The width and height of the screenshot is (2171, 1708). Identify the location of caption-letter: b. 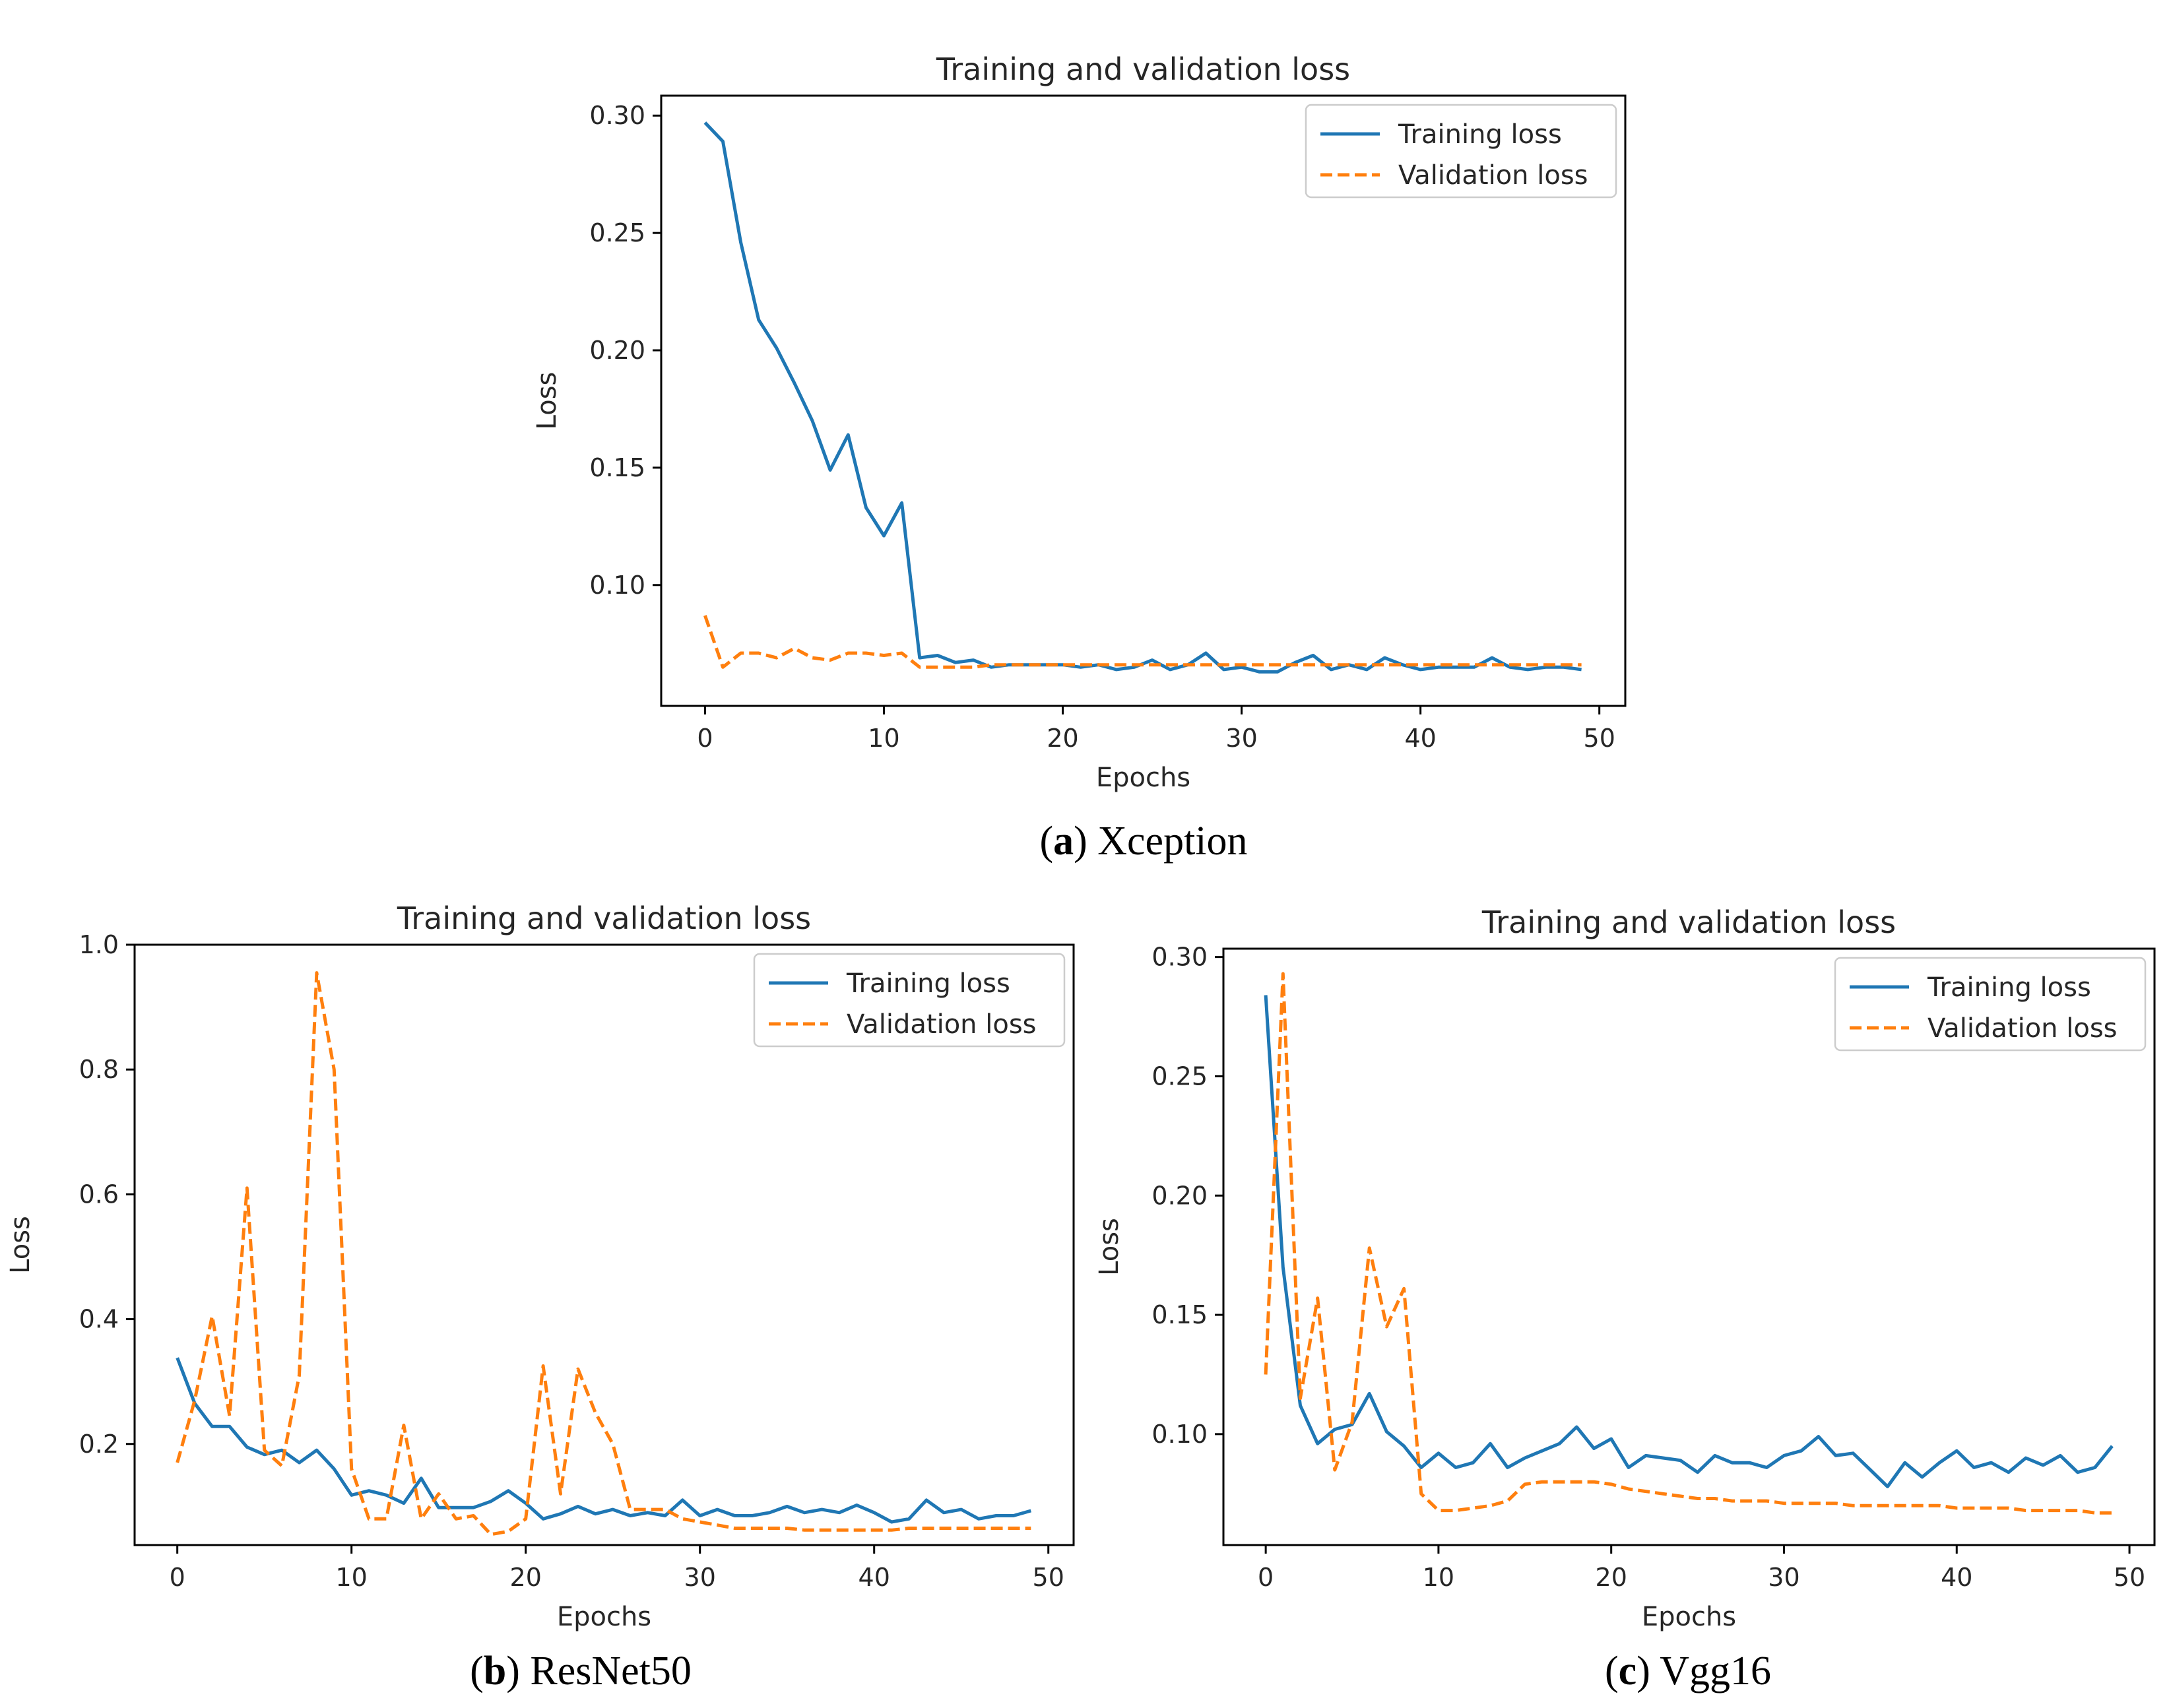
(495, 1671).